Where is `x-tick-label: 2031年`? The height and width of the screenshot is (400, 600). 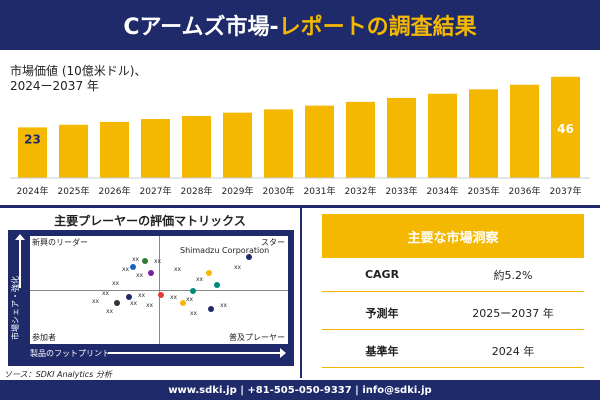
x-tick-label: 2031年 is located at coordinates (320, 191).